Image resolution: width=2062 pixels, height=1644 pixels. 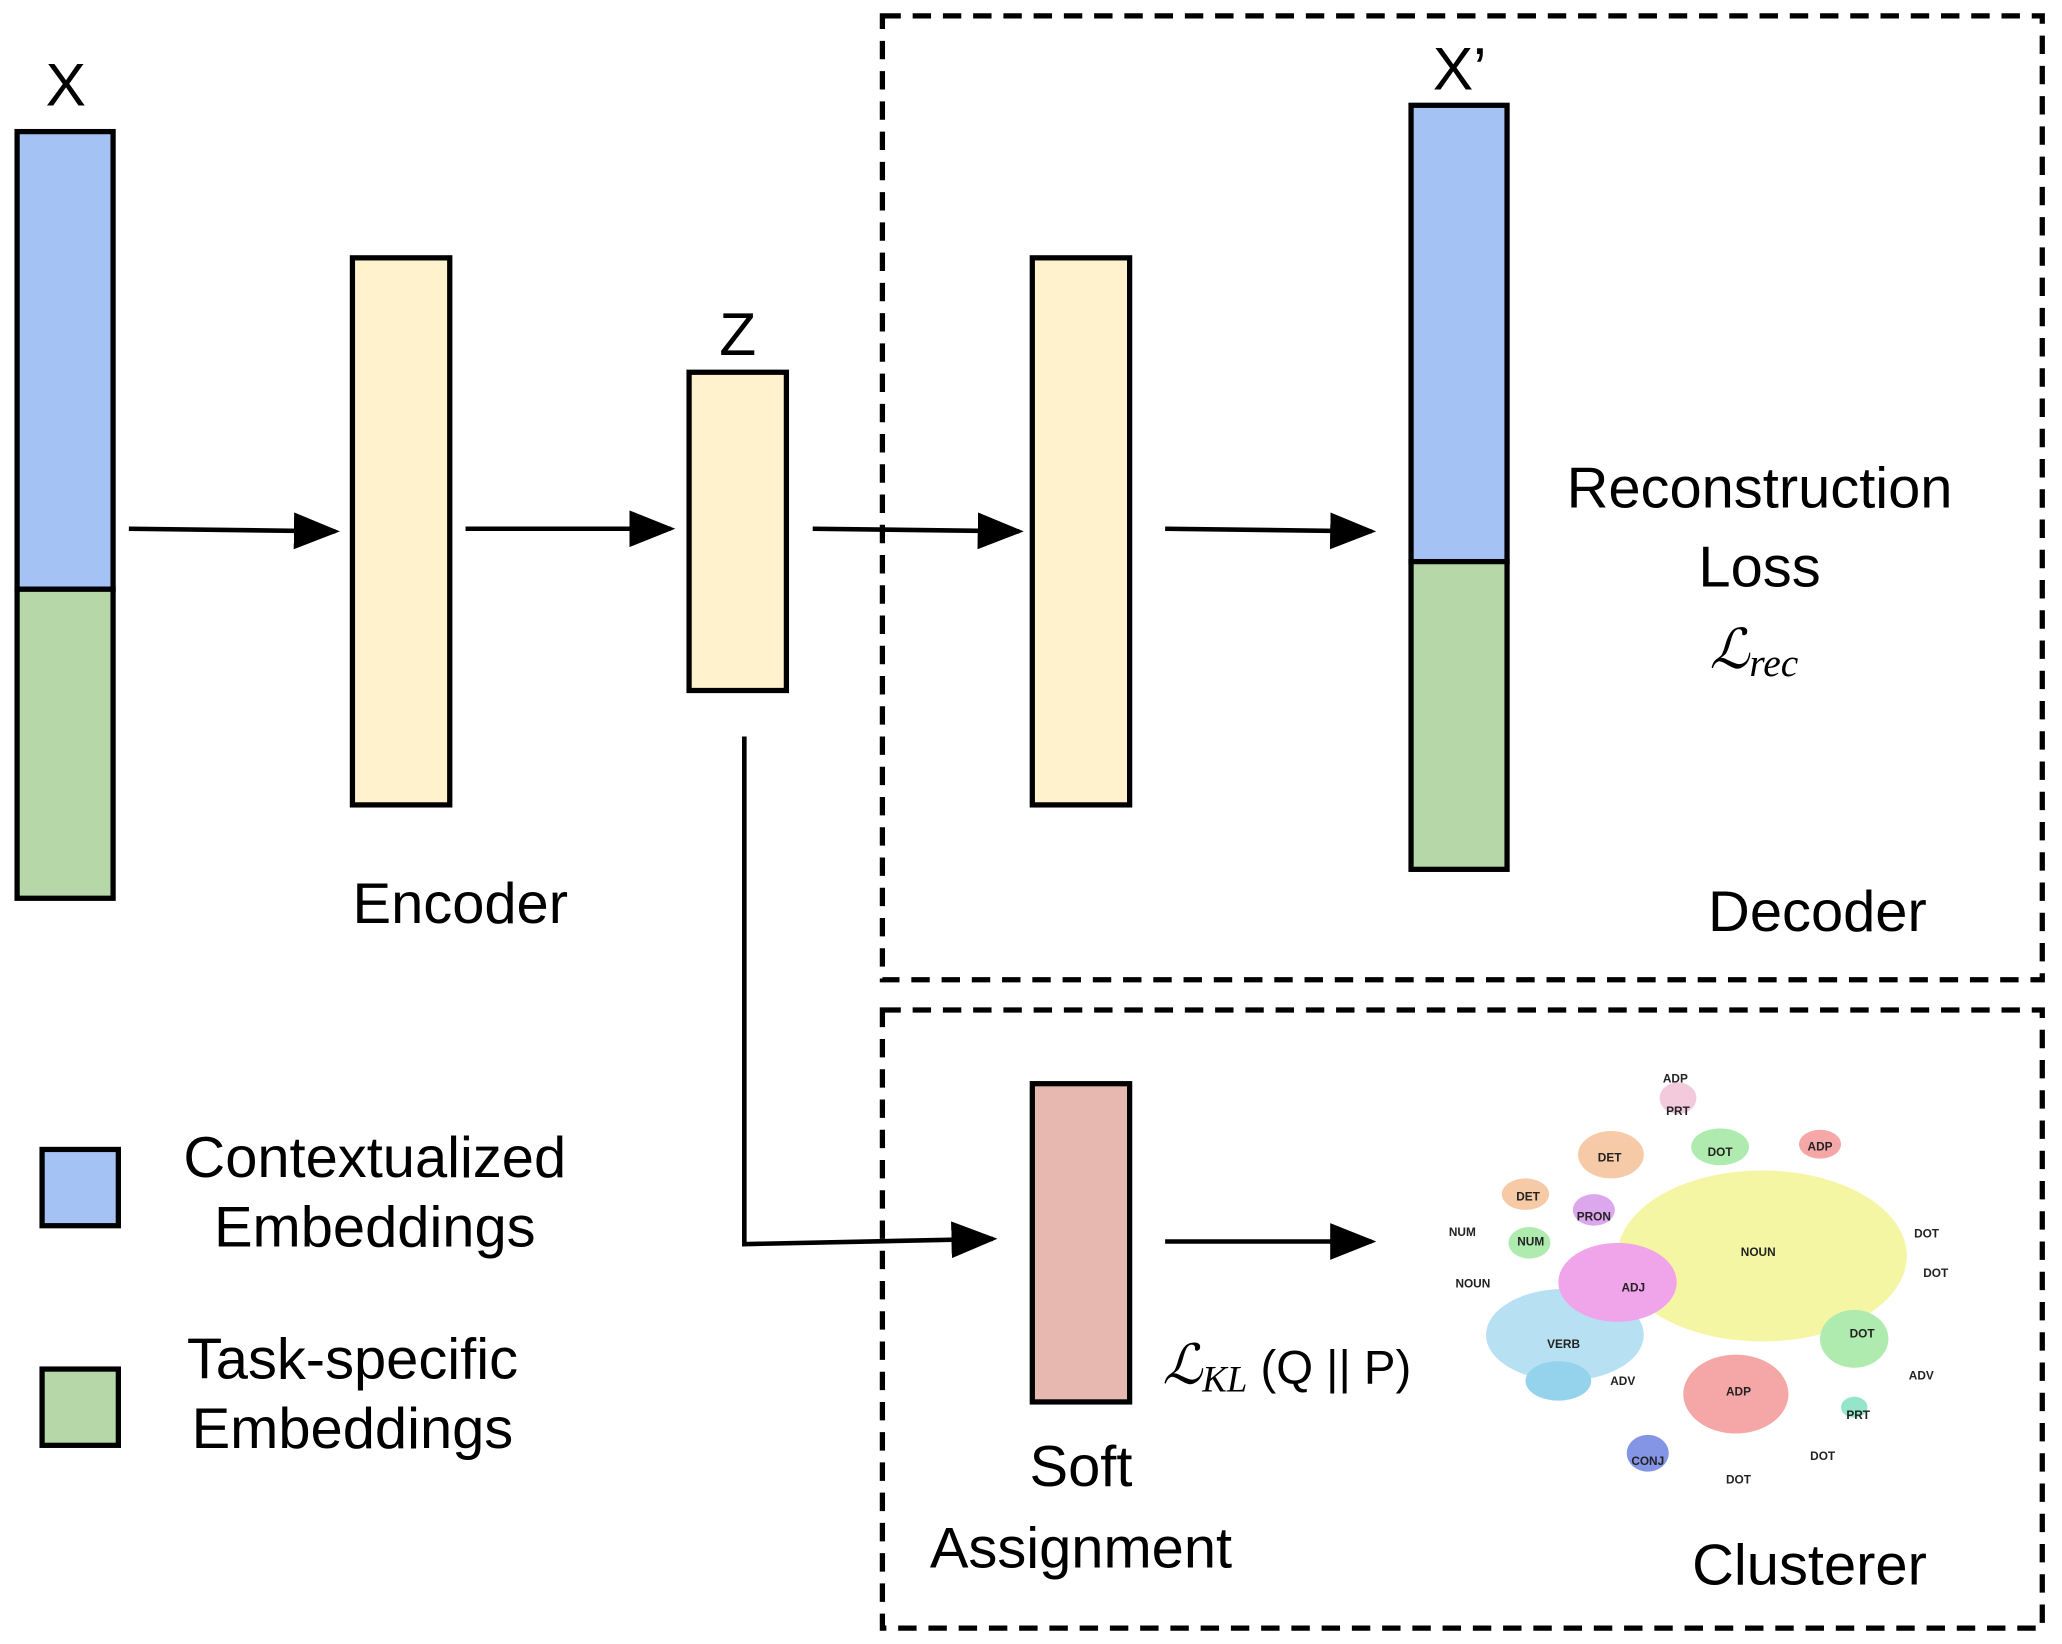 I want to click on latent-label: Z, so click(x=737, y=334).